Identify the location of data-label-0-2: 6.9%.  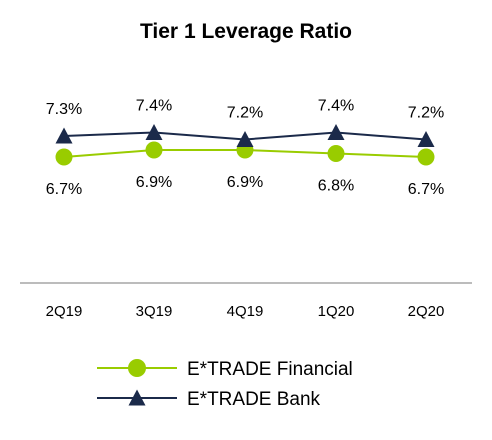
(245, 182).